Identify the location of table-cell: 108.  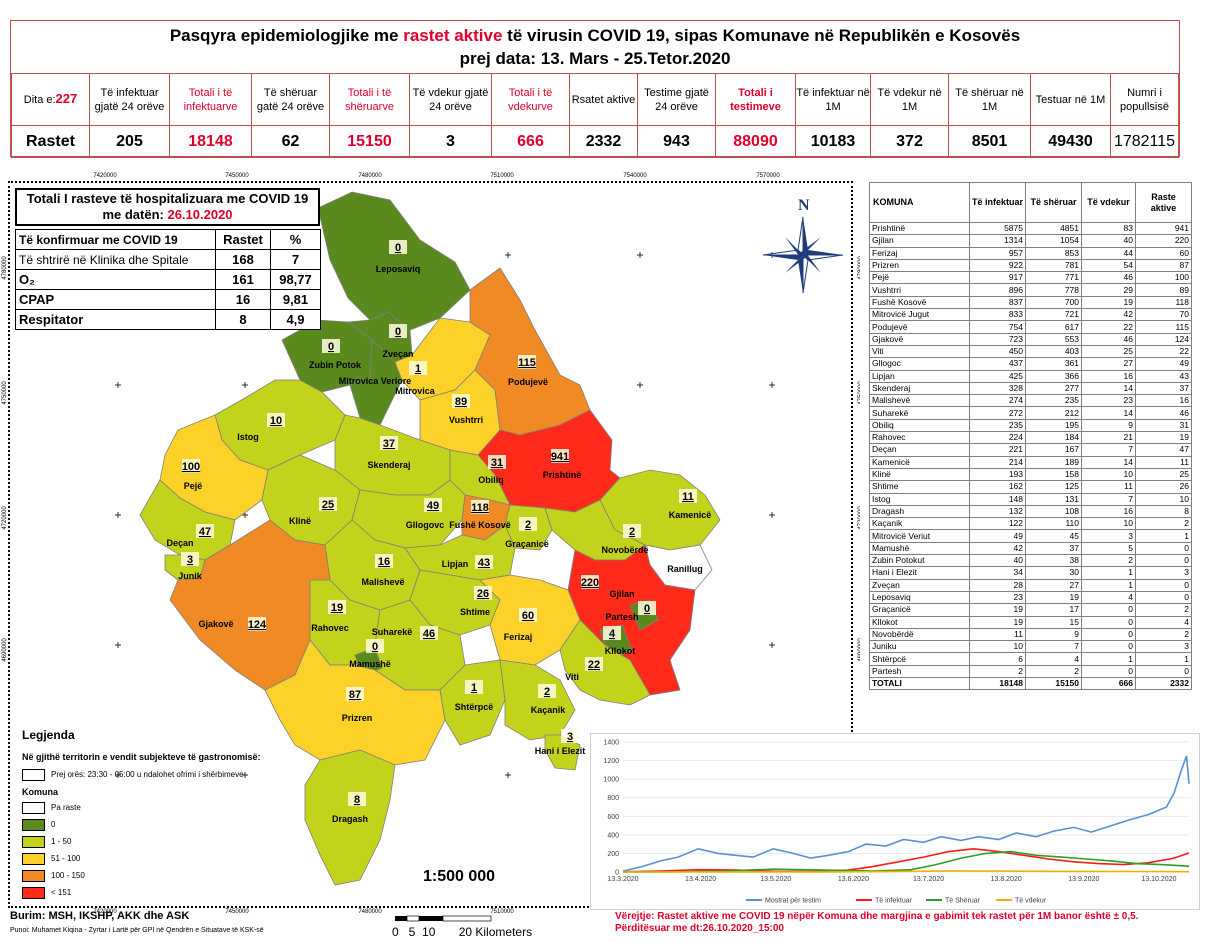
(1053, 511).